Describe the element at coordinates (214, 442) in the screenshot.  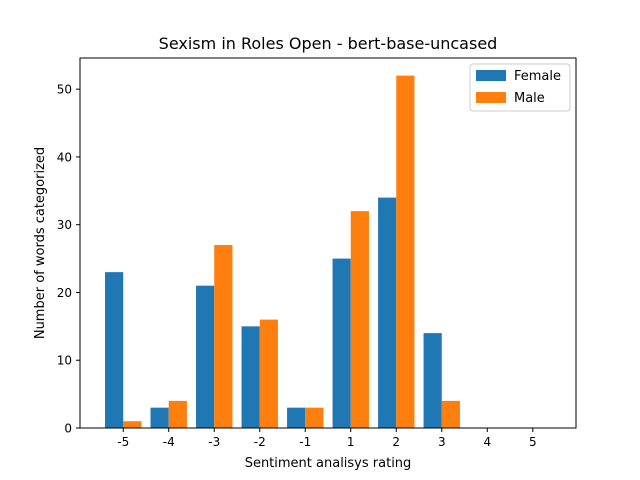
I see `x-tick-label: -3` at that location.